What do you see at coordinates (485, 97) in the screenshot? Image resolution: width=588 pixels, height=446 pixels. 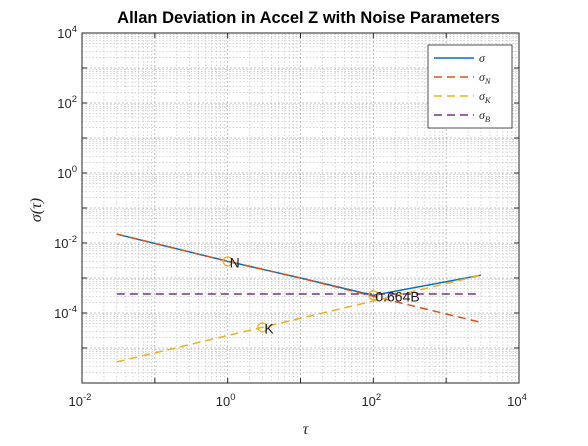 I see `legend-label: σK` at bounding box center [485, 97].